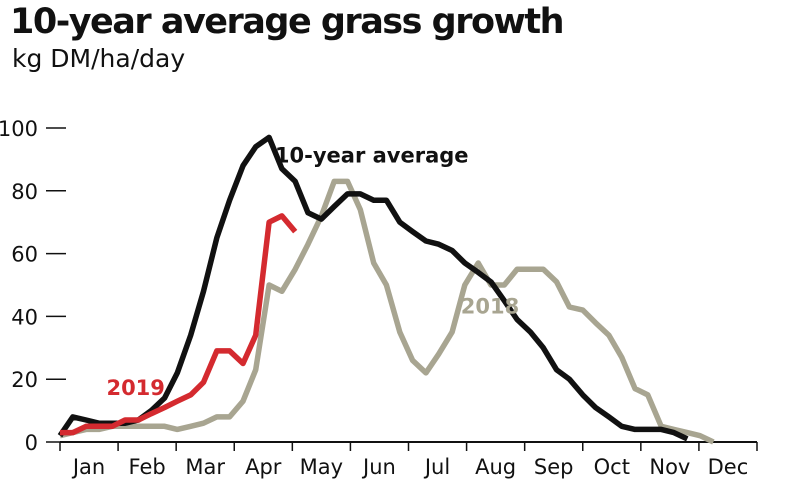 The height and width of the screenshot is (482, 790). I want to click on series-line-2019, so click(179, 324).